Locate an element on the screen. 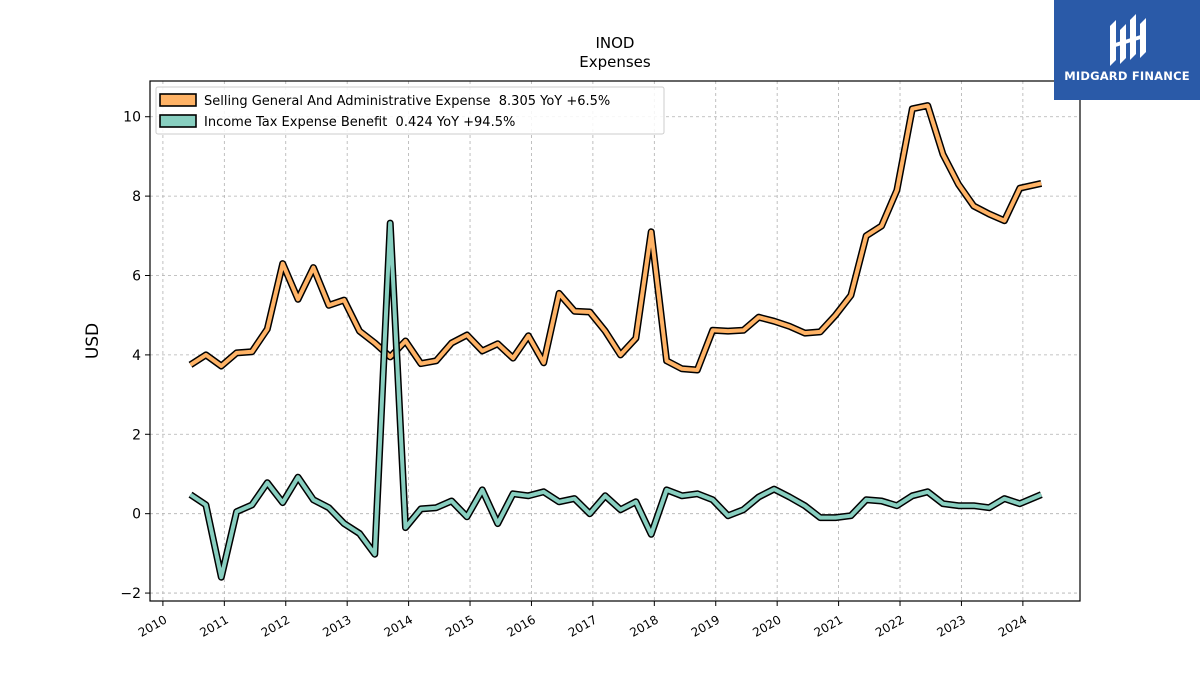 The width and height of the screenshot is (1200, 675). x-tick-label: 2011 is located at coordinates (213, 625).